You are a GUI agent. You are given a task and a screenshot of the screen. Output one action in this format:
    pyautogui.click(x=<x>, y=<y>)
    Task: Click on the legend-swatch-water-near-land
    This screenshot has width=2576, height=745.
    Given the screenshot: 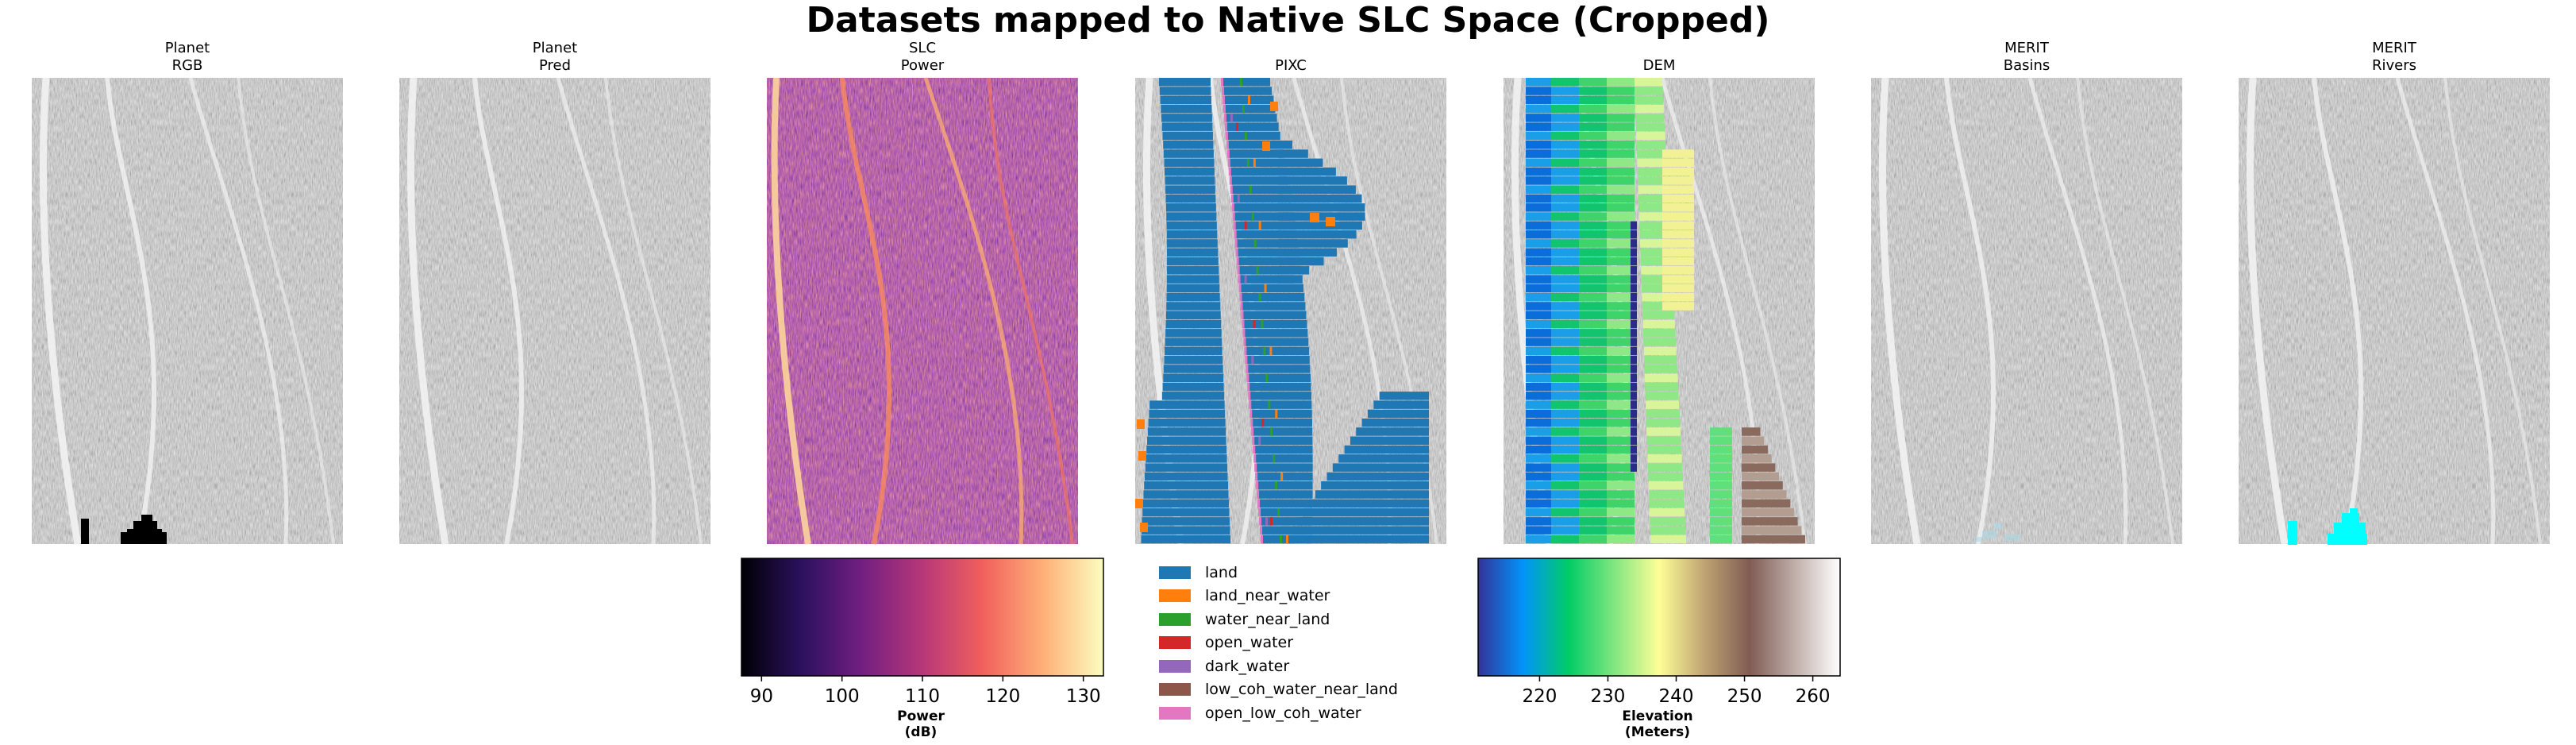 What is the action you would take?
    pyautogui.click(x=1175, y=619)
    